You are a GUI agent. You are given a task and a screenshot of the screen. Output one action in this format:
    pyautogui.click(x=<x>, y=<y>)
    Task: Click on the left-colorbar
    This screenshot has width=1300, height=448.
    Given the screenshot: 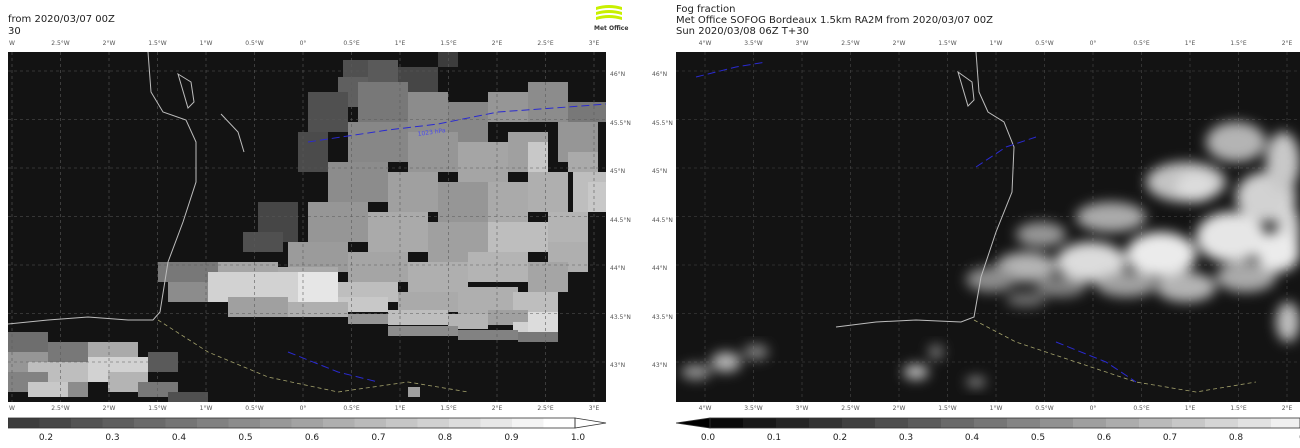 What is the action you would take?
    pyautogui.click(x=308, y=423)
    